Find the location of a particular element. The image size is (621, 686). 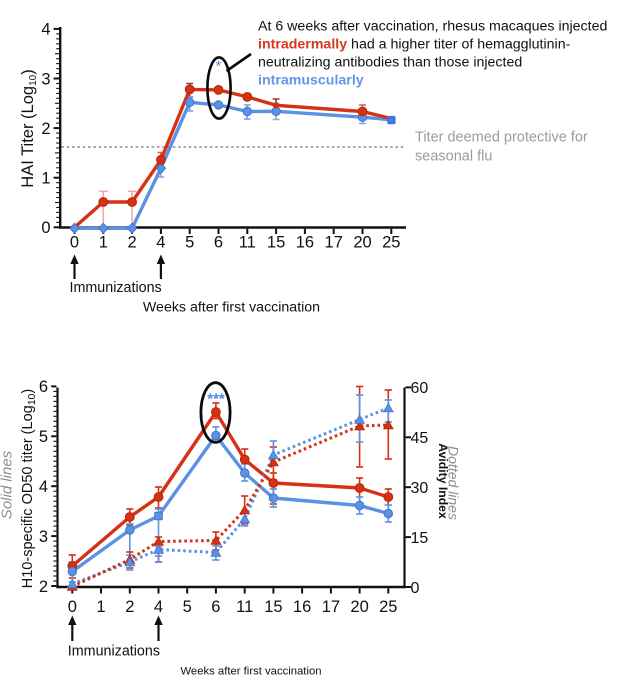

svg-text: Dotted lines is located at coordinates (454, 483).